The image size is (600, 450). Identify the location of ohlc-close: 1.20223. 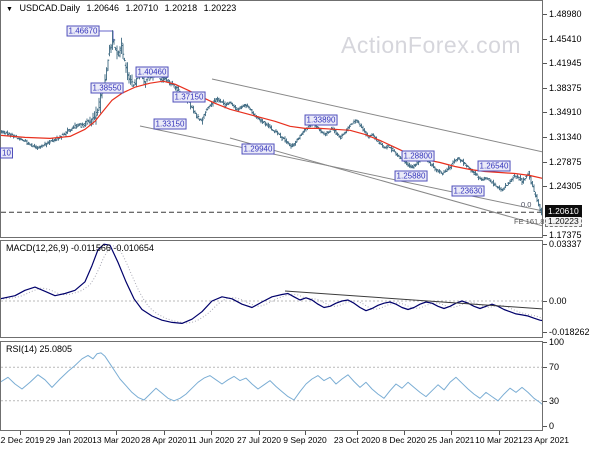
(220, 8).